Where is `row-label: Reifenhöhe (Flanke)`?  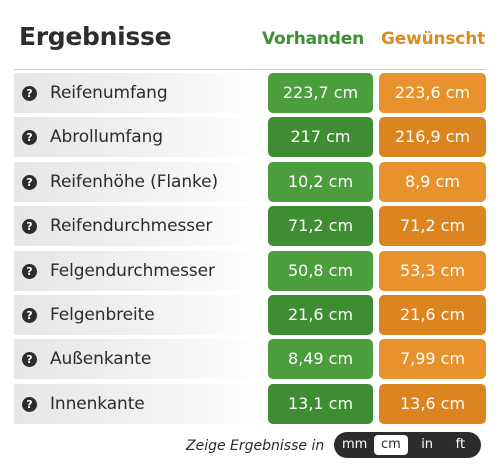
row-label: Reifenhöhe (Flanke) is located at coordinates (134, 181).